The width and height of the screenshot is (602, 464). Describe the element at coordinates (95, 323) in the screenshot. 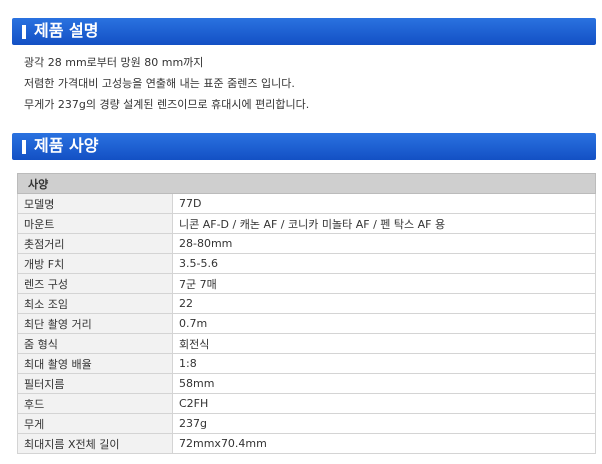

I see `spec-label: 최단 촬영 거리` at that location.